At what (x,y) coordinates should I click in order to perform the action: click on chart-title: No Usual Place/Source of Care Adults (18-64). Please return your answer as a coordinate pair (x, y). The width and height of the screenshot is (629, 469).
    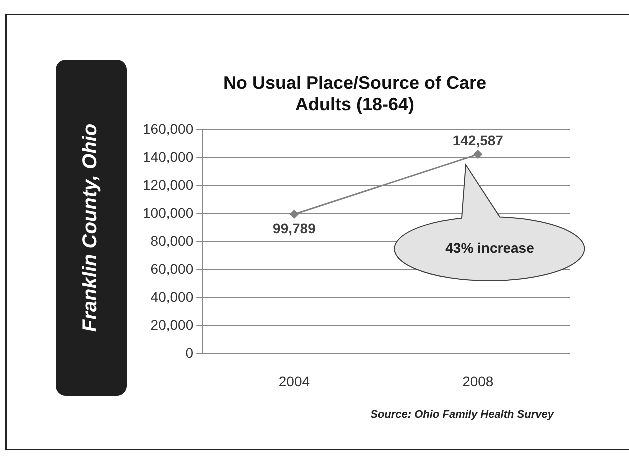
    Looking at the image, I should click on (355, 93).